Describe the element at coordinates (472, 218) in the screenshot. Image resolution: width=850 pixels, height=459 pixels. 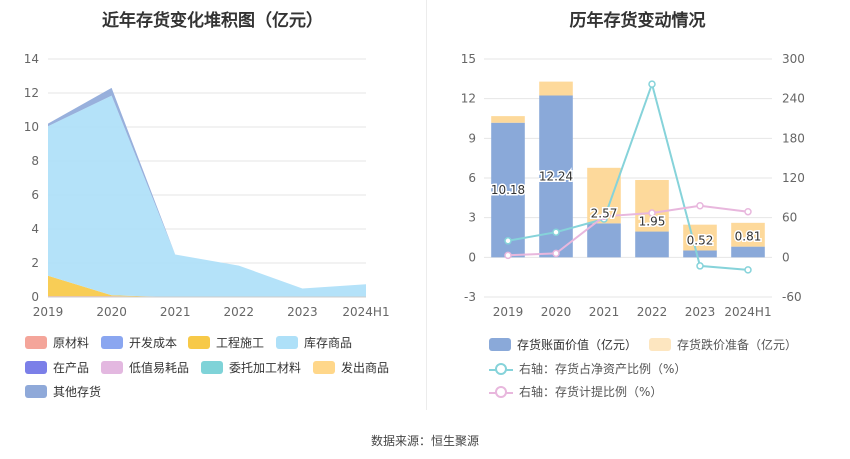
I see `y-left-tick-label: 3` at that location.